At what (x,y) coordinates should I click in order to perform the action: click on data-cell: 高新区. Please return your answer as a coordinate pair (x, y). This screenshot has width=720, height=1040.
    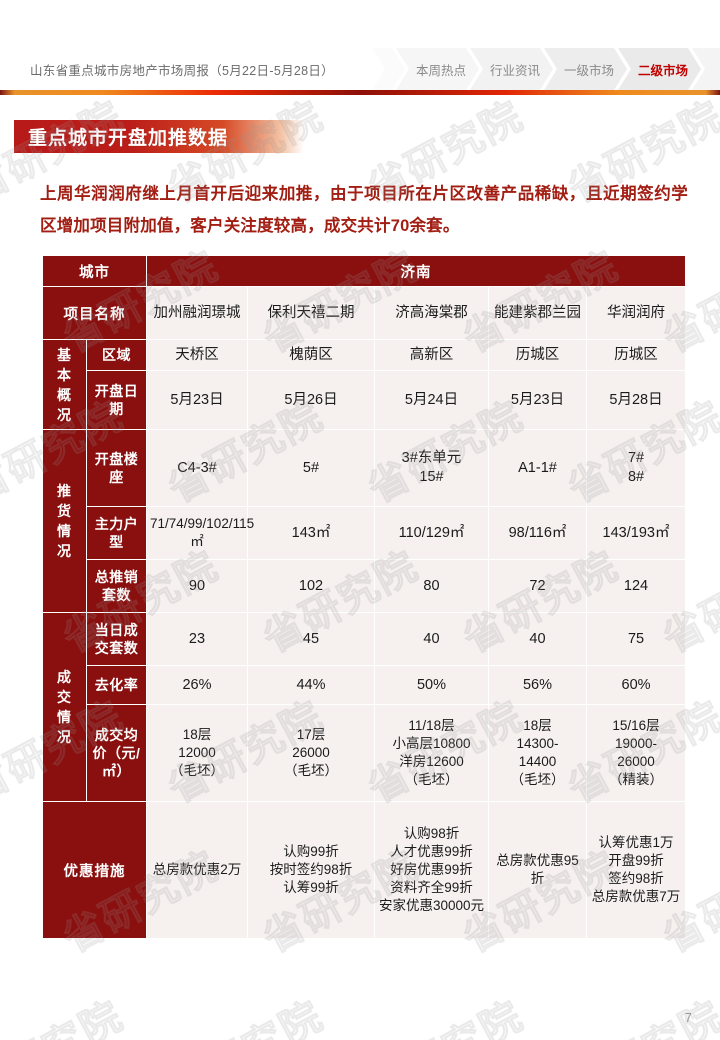
    Looking at the image, I should click on (431, 355).